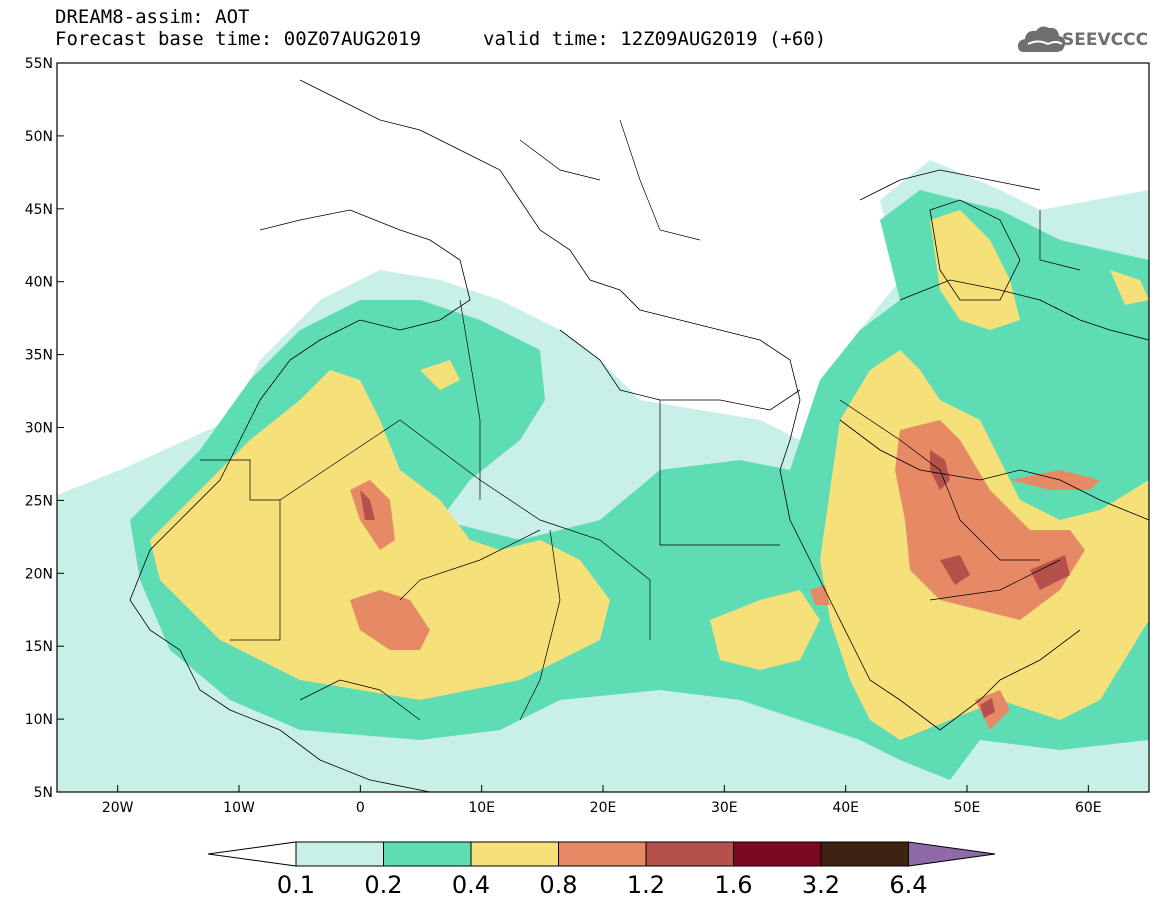 Image resolution: width=1165 pixels, height=905 pixels. What do you see at coordinates (952, 854) in the screenshot?
I see `colorbar-high-arrow` at bounding box center [952, 854].